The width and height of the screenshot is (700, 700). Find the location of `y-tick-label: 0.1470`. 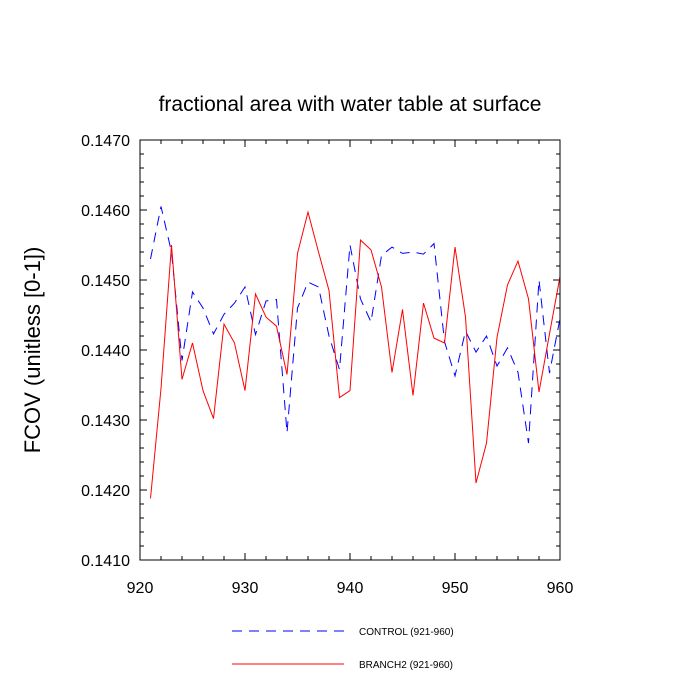

y-tick-label: 0.1470 is located at coordinates (105, 141).